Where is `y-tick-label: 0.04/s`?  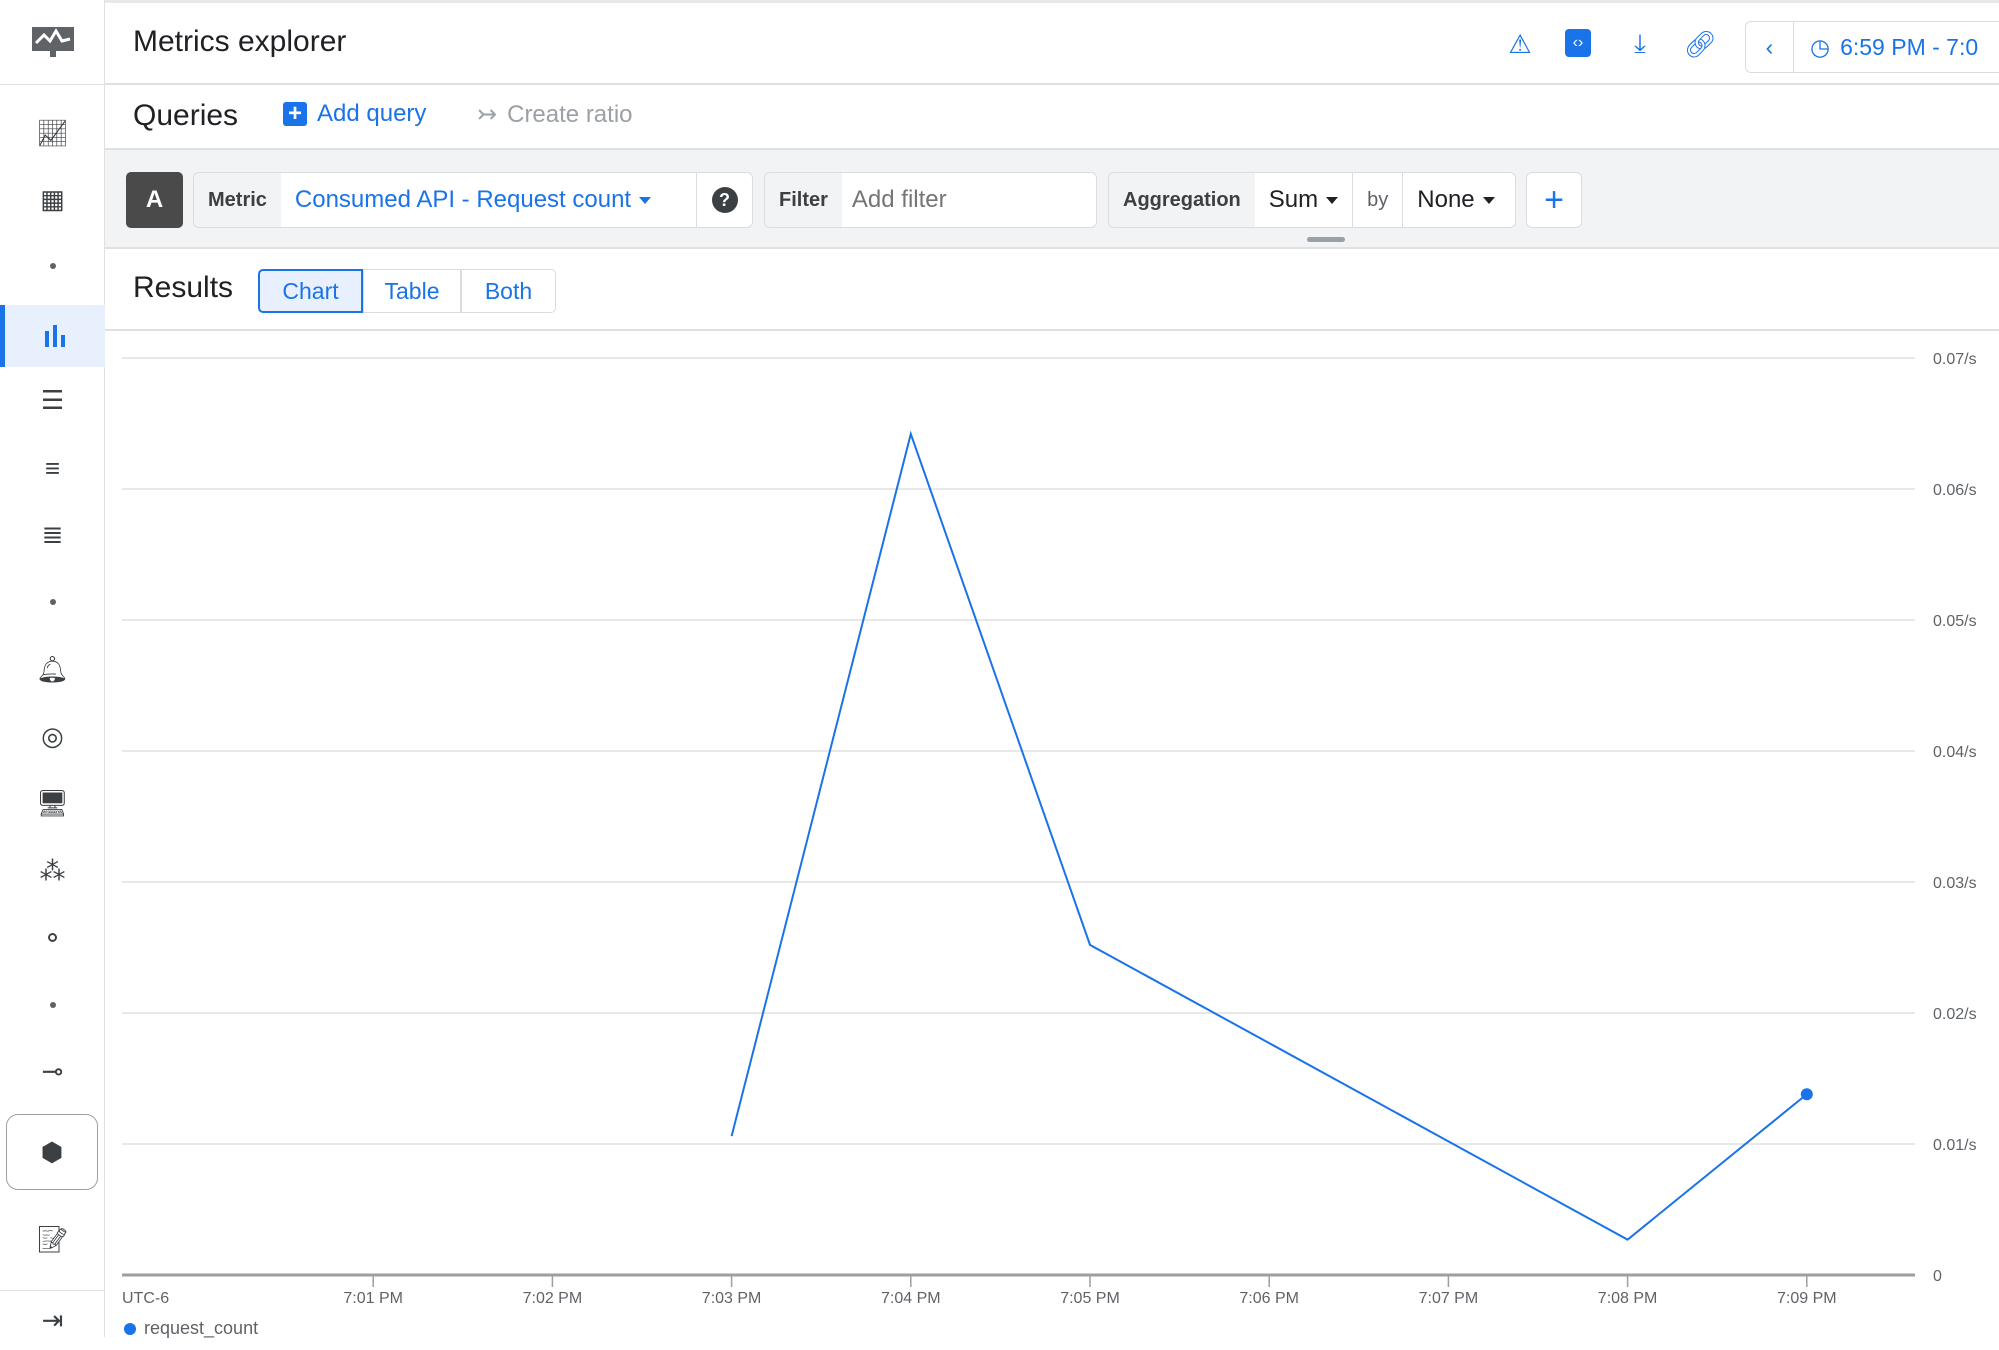
y-tick-label: 0.04/s is located at coordinates (1955, 752).